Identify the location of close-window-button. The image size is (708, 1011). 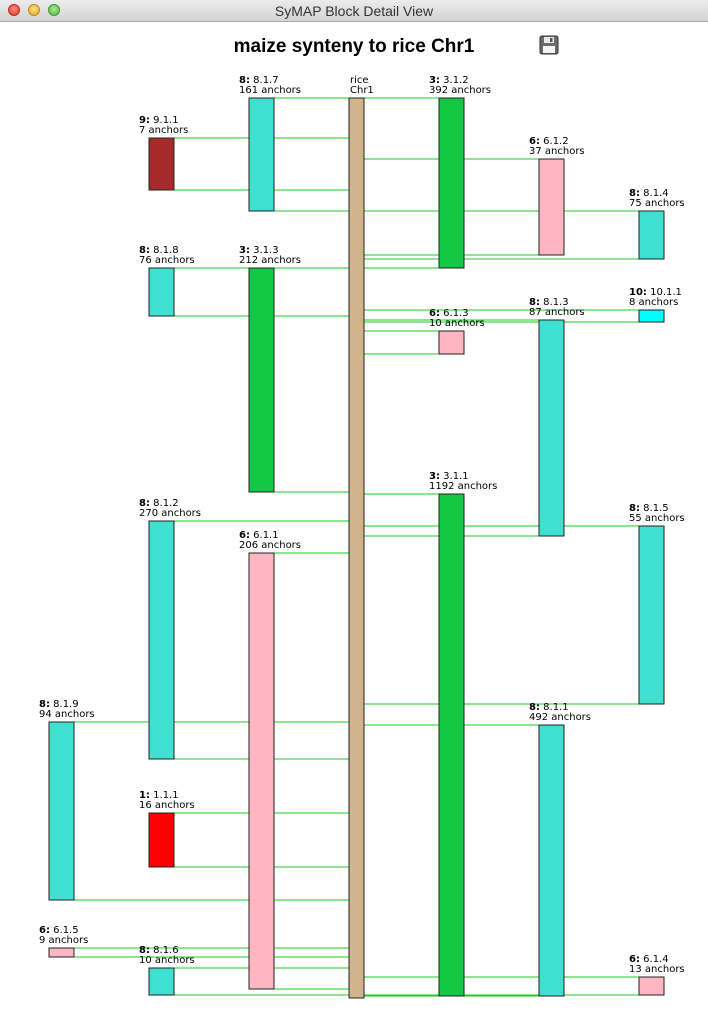
(14, 10).